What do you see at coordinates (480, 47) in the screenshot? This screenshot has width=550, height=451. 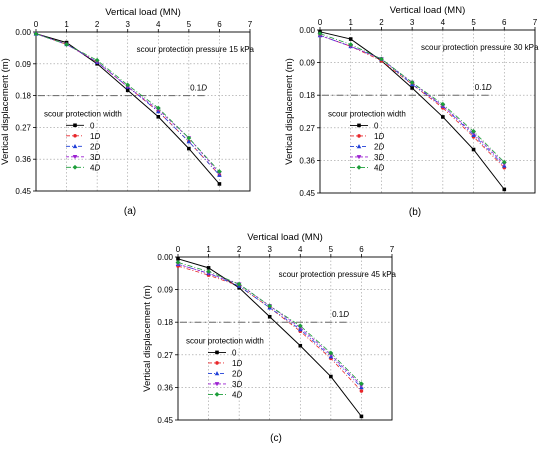 I see `annotation-pressure: scour protection pressure 30 kPa` at bounding box center [480, 47].